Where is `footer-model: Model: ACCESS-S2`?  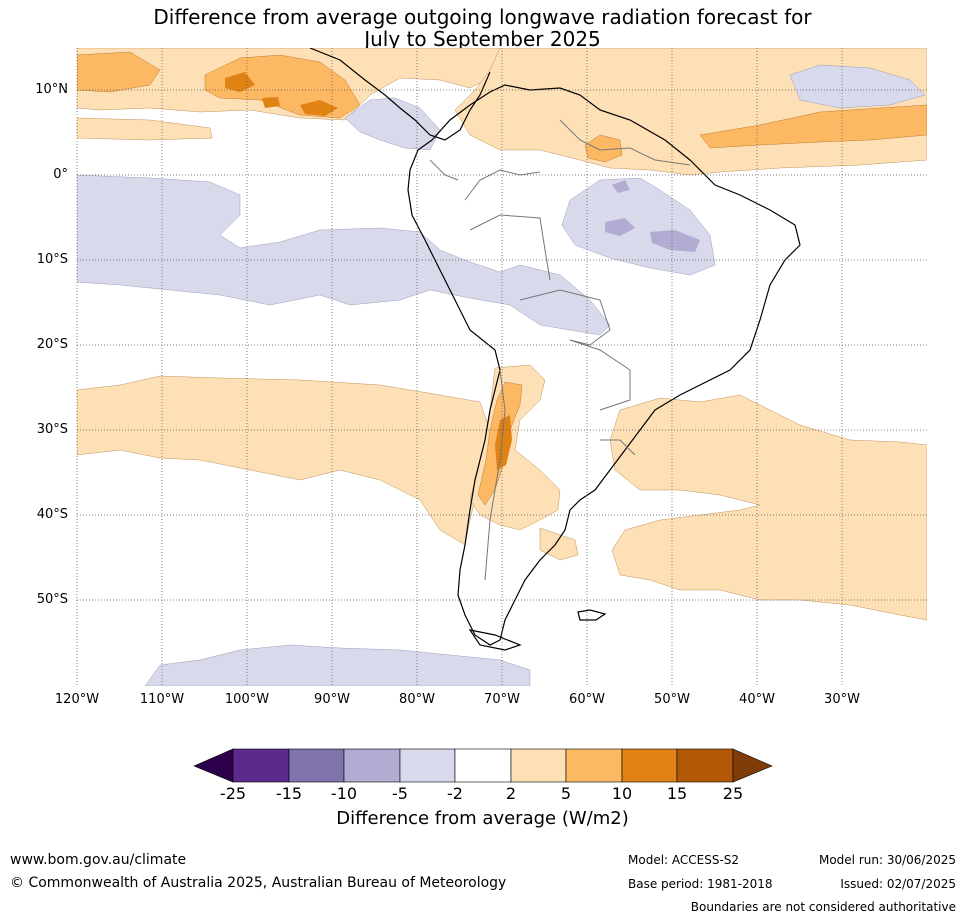
footer-model: Model: ACCESS-S2 is located at coordinates (684, 860).